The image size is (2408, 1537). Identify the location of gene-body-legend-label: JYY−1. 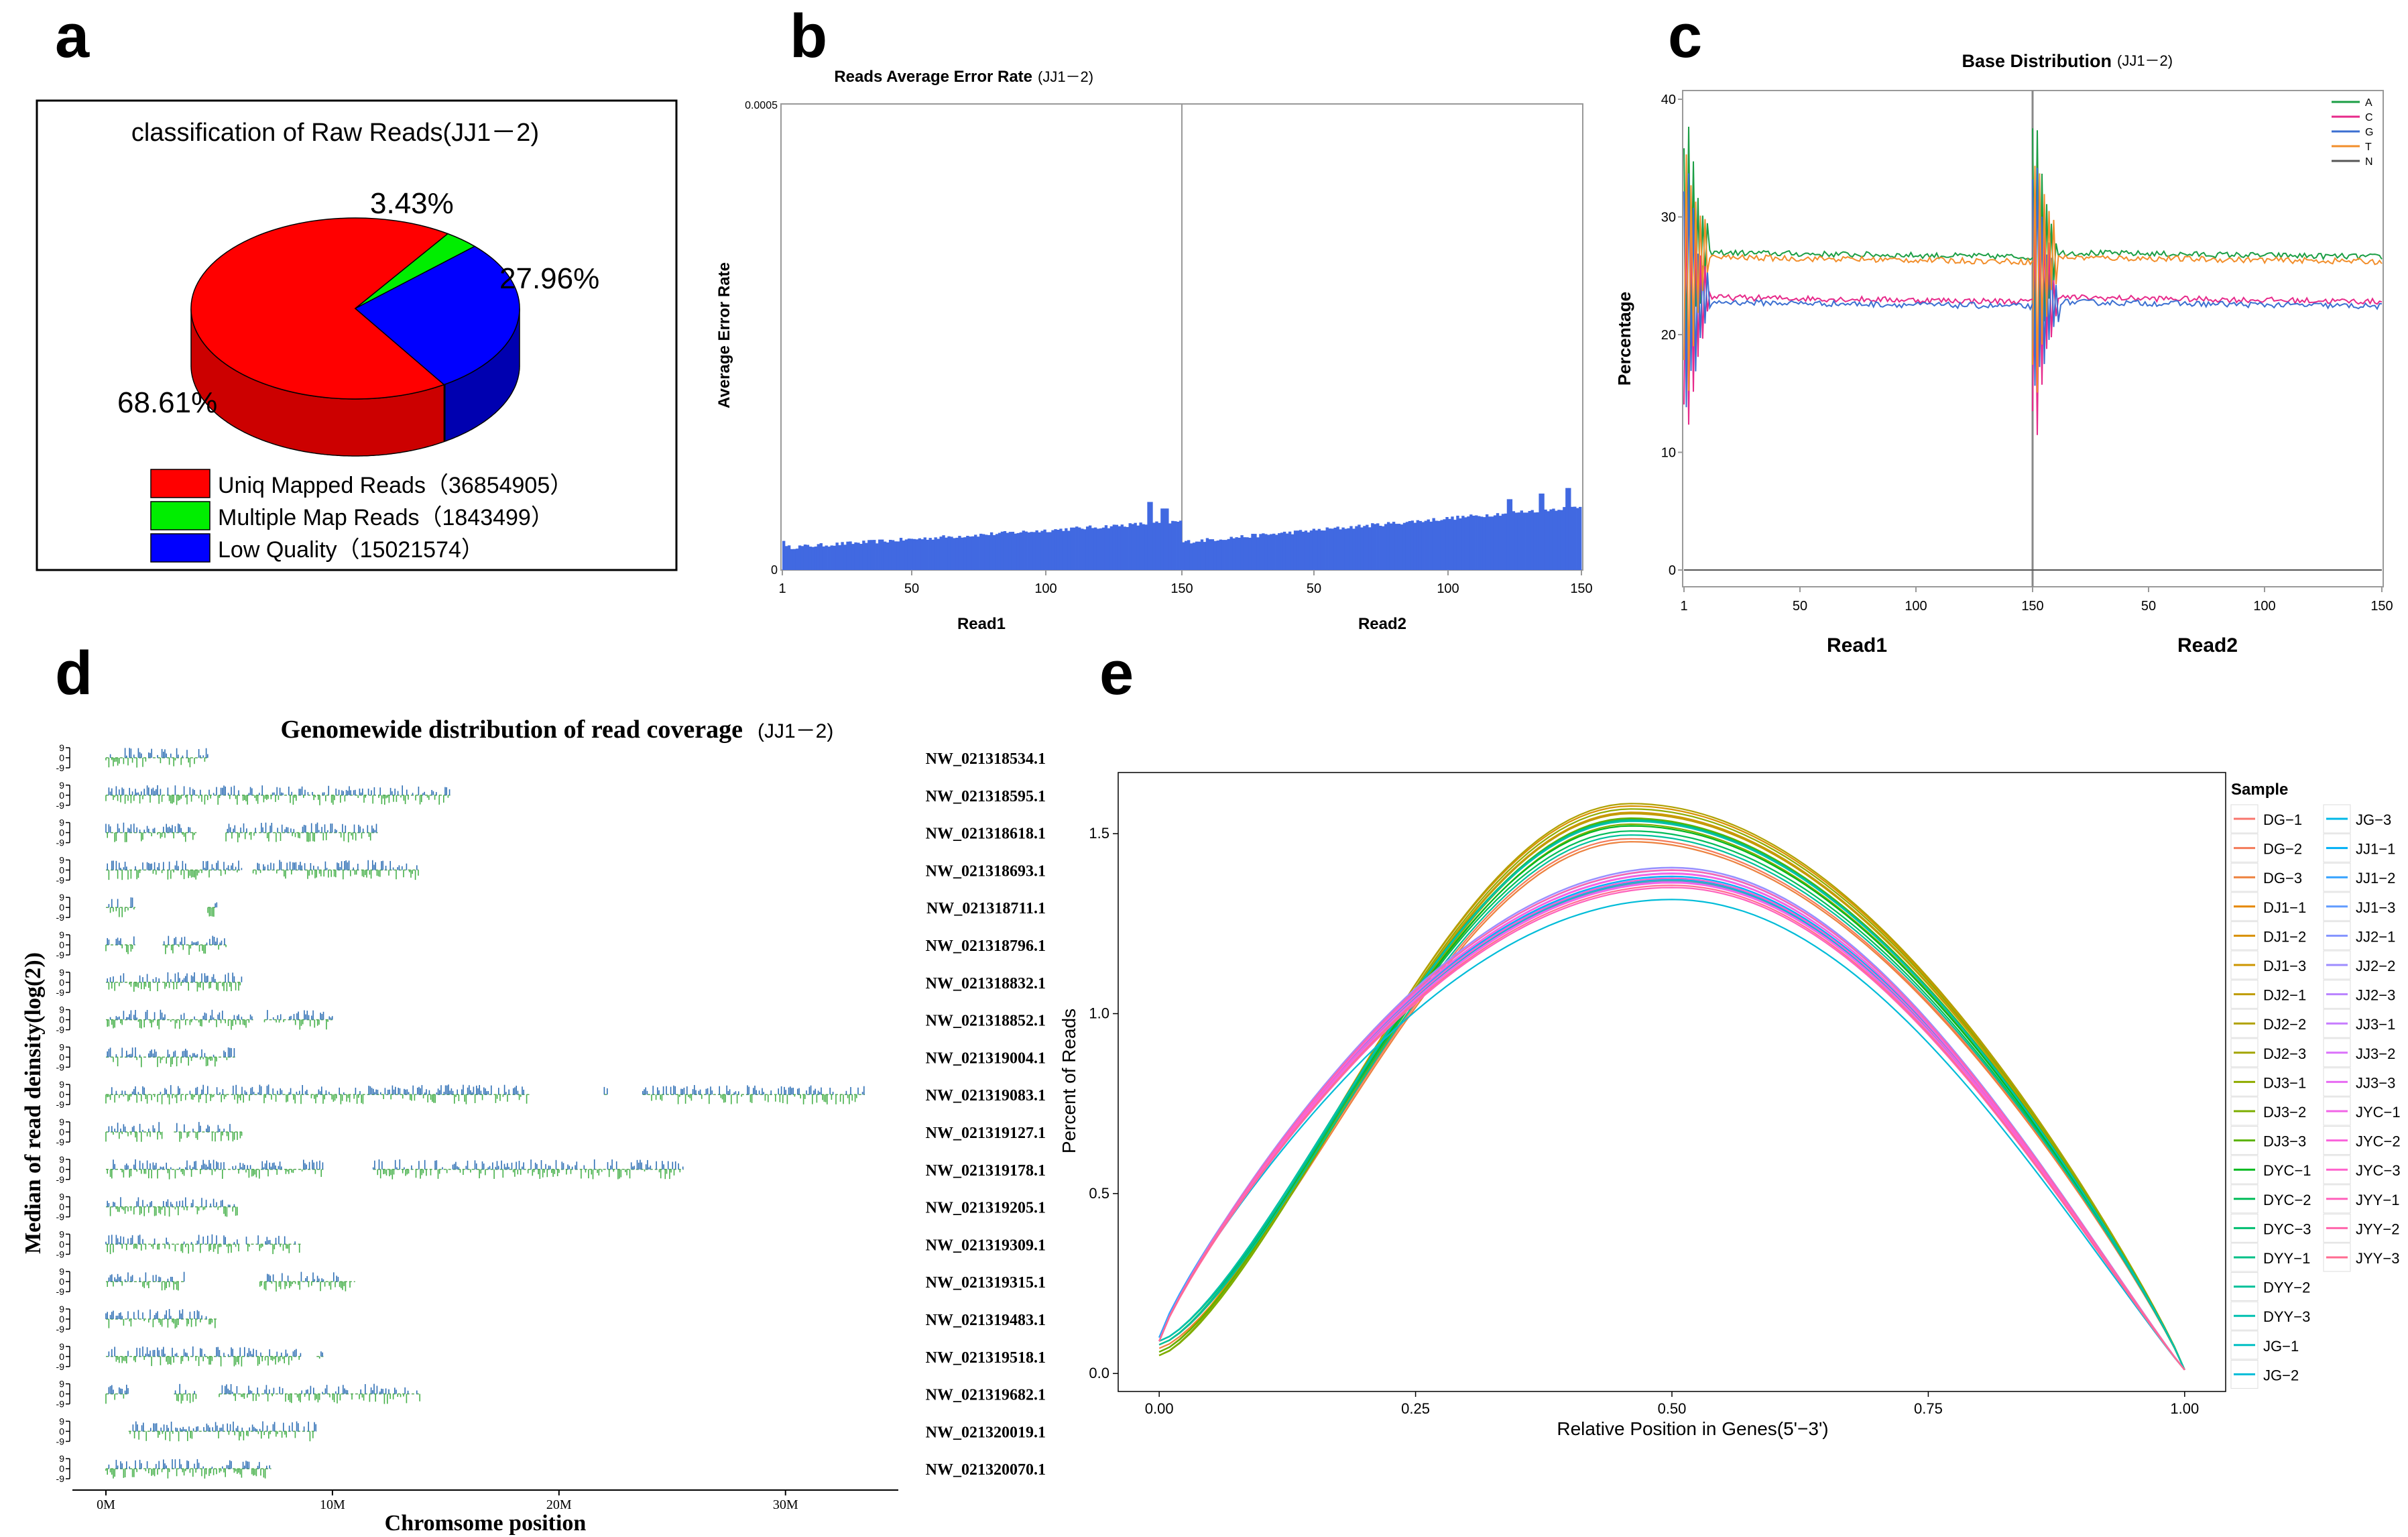
(2377, 1200).